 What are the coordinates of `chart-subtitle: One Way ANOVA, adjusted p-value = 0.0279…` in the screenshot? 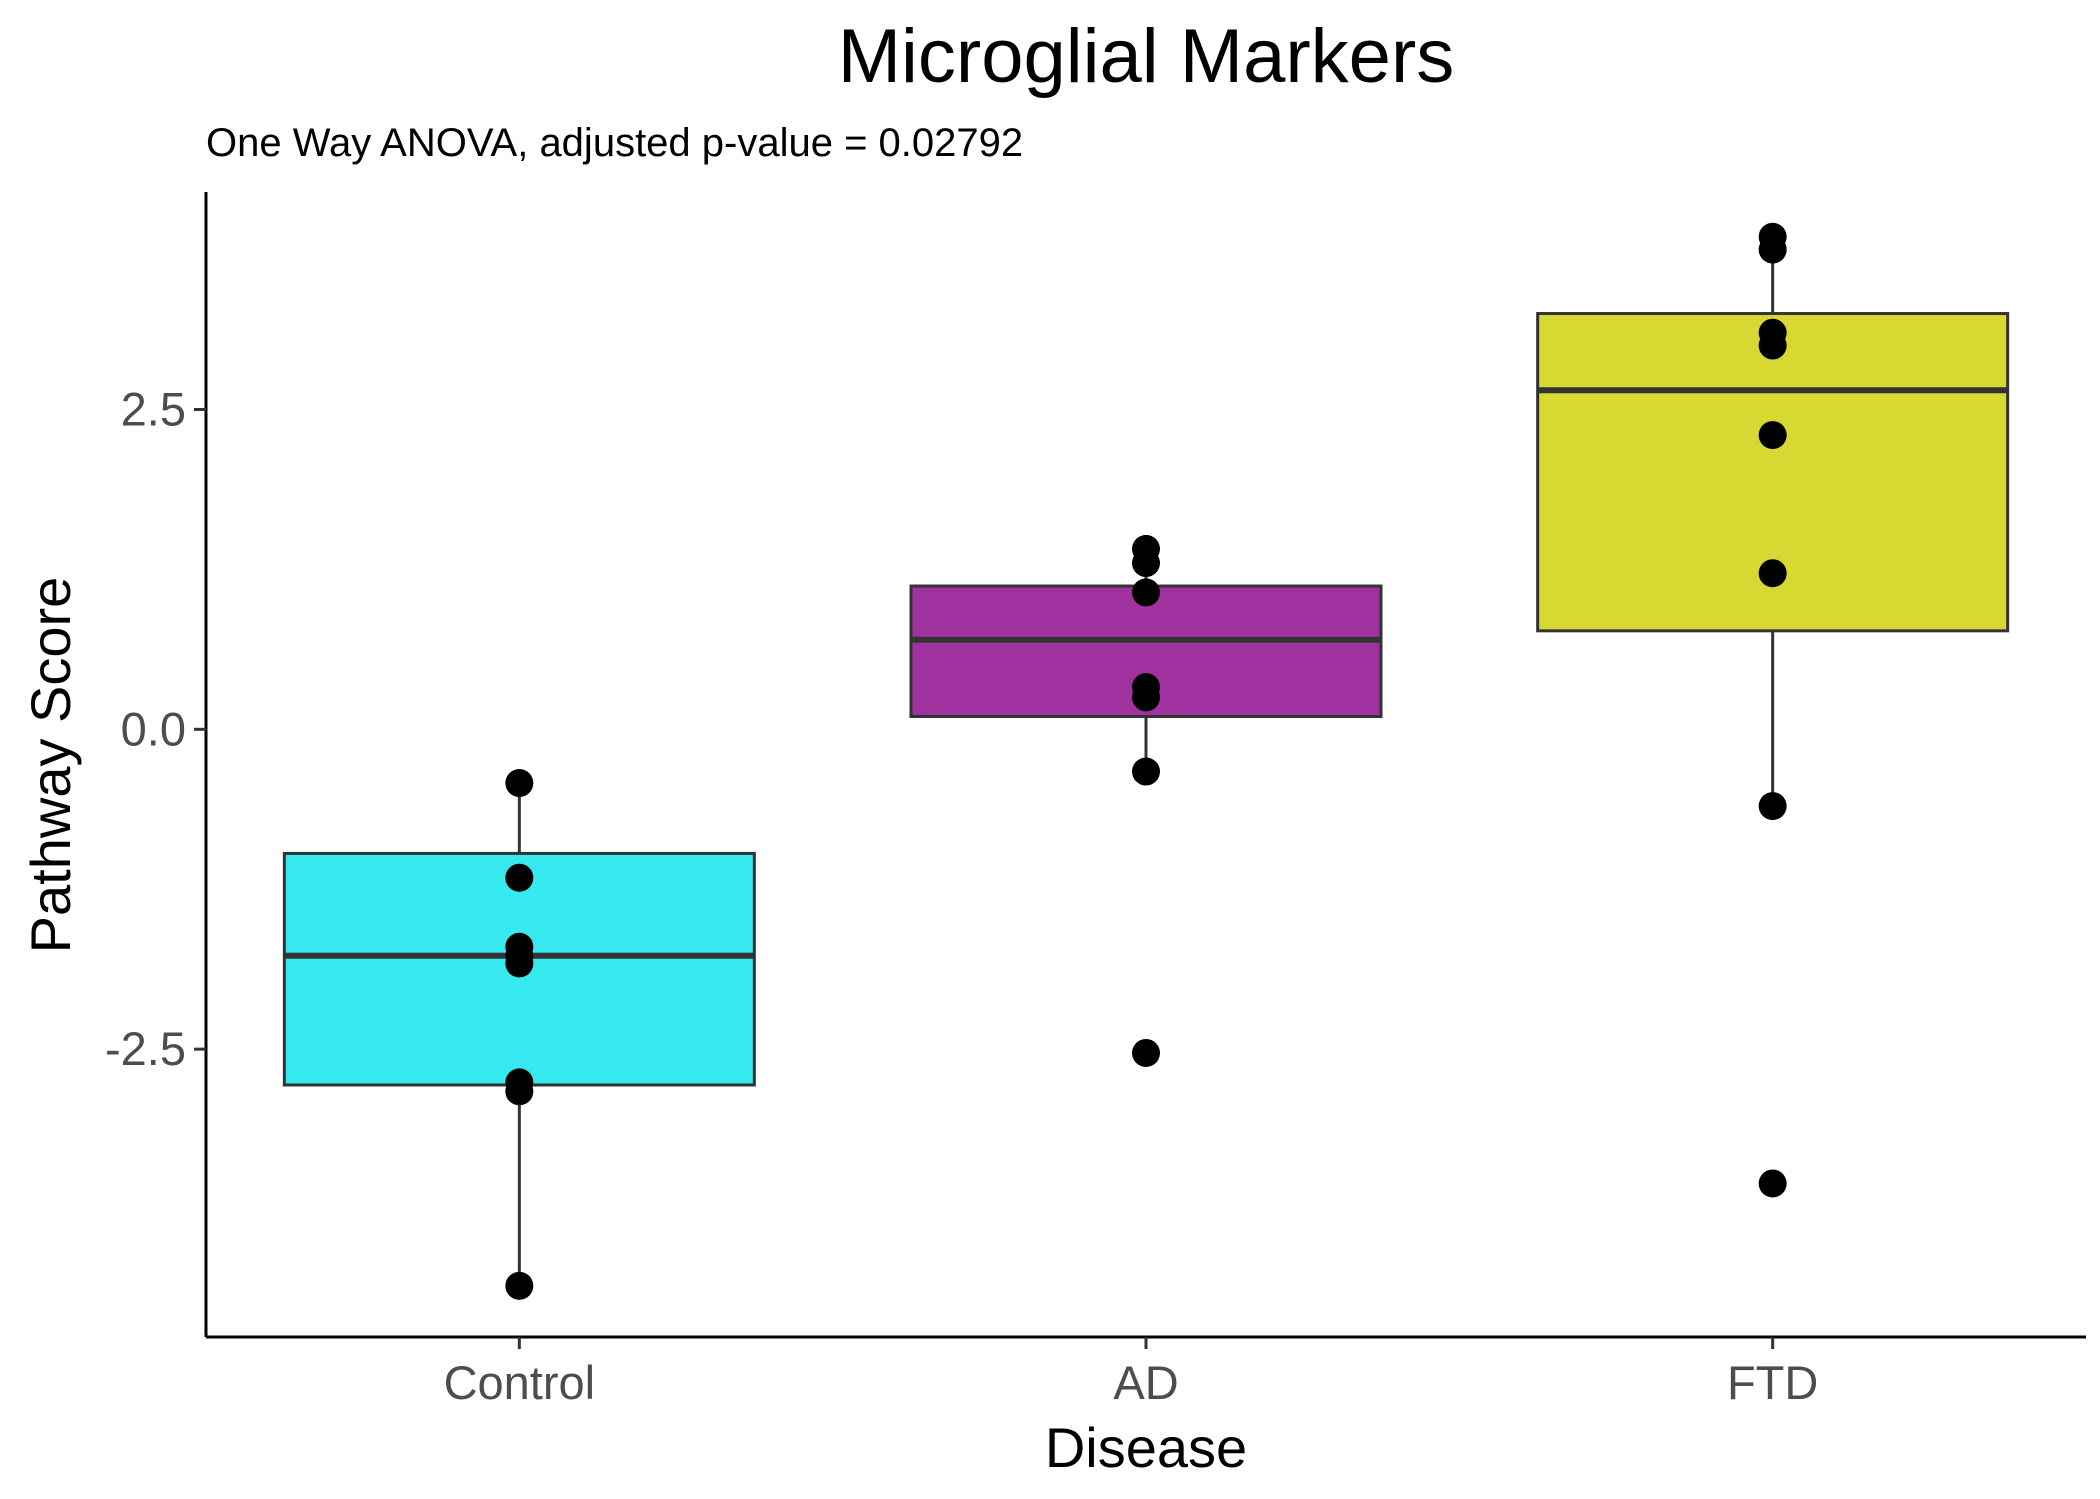 It's located at (614, 143).